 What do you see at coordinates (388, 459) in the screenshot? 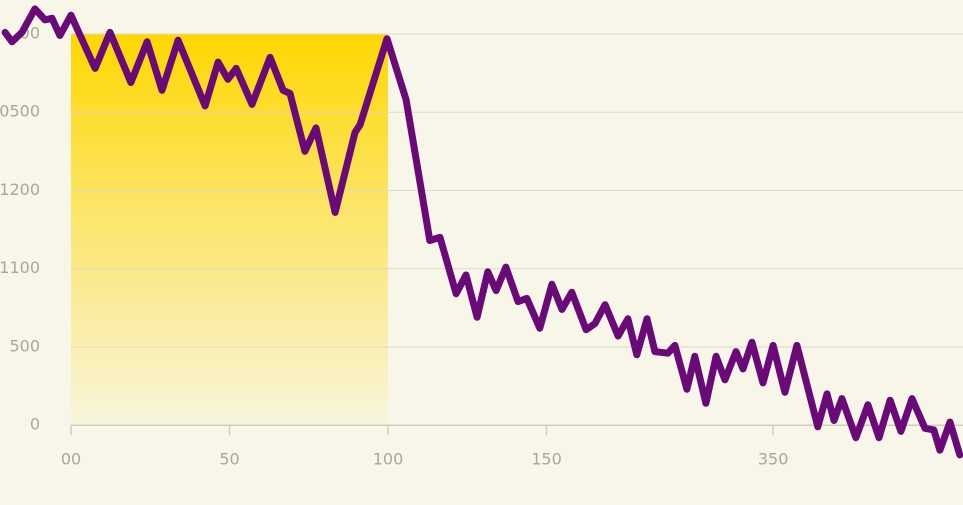
I see `x-tick-label: 100` at bounding box center [388, 459].